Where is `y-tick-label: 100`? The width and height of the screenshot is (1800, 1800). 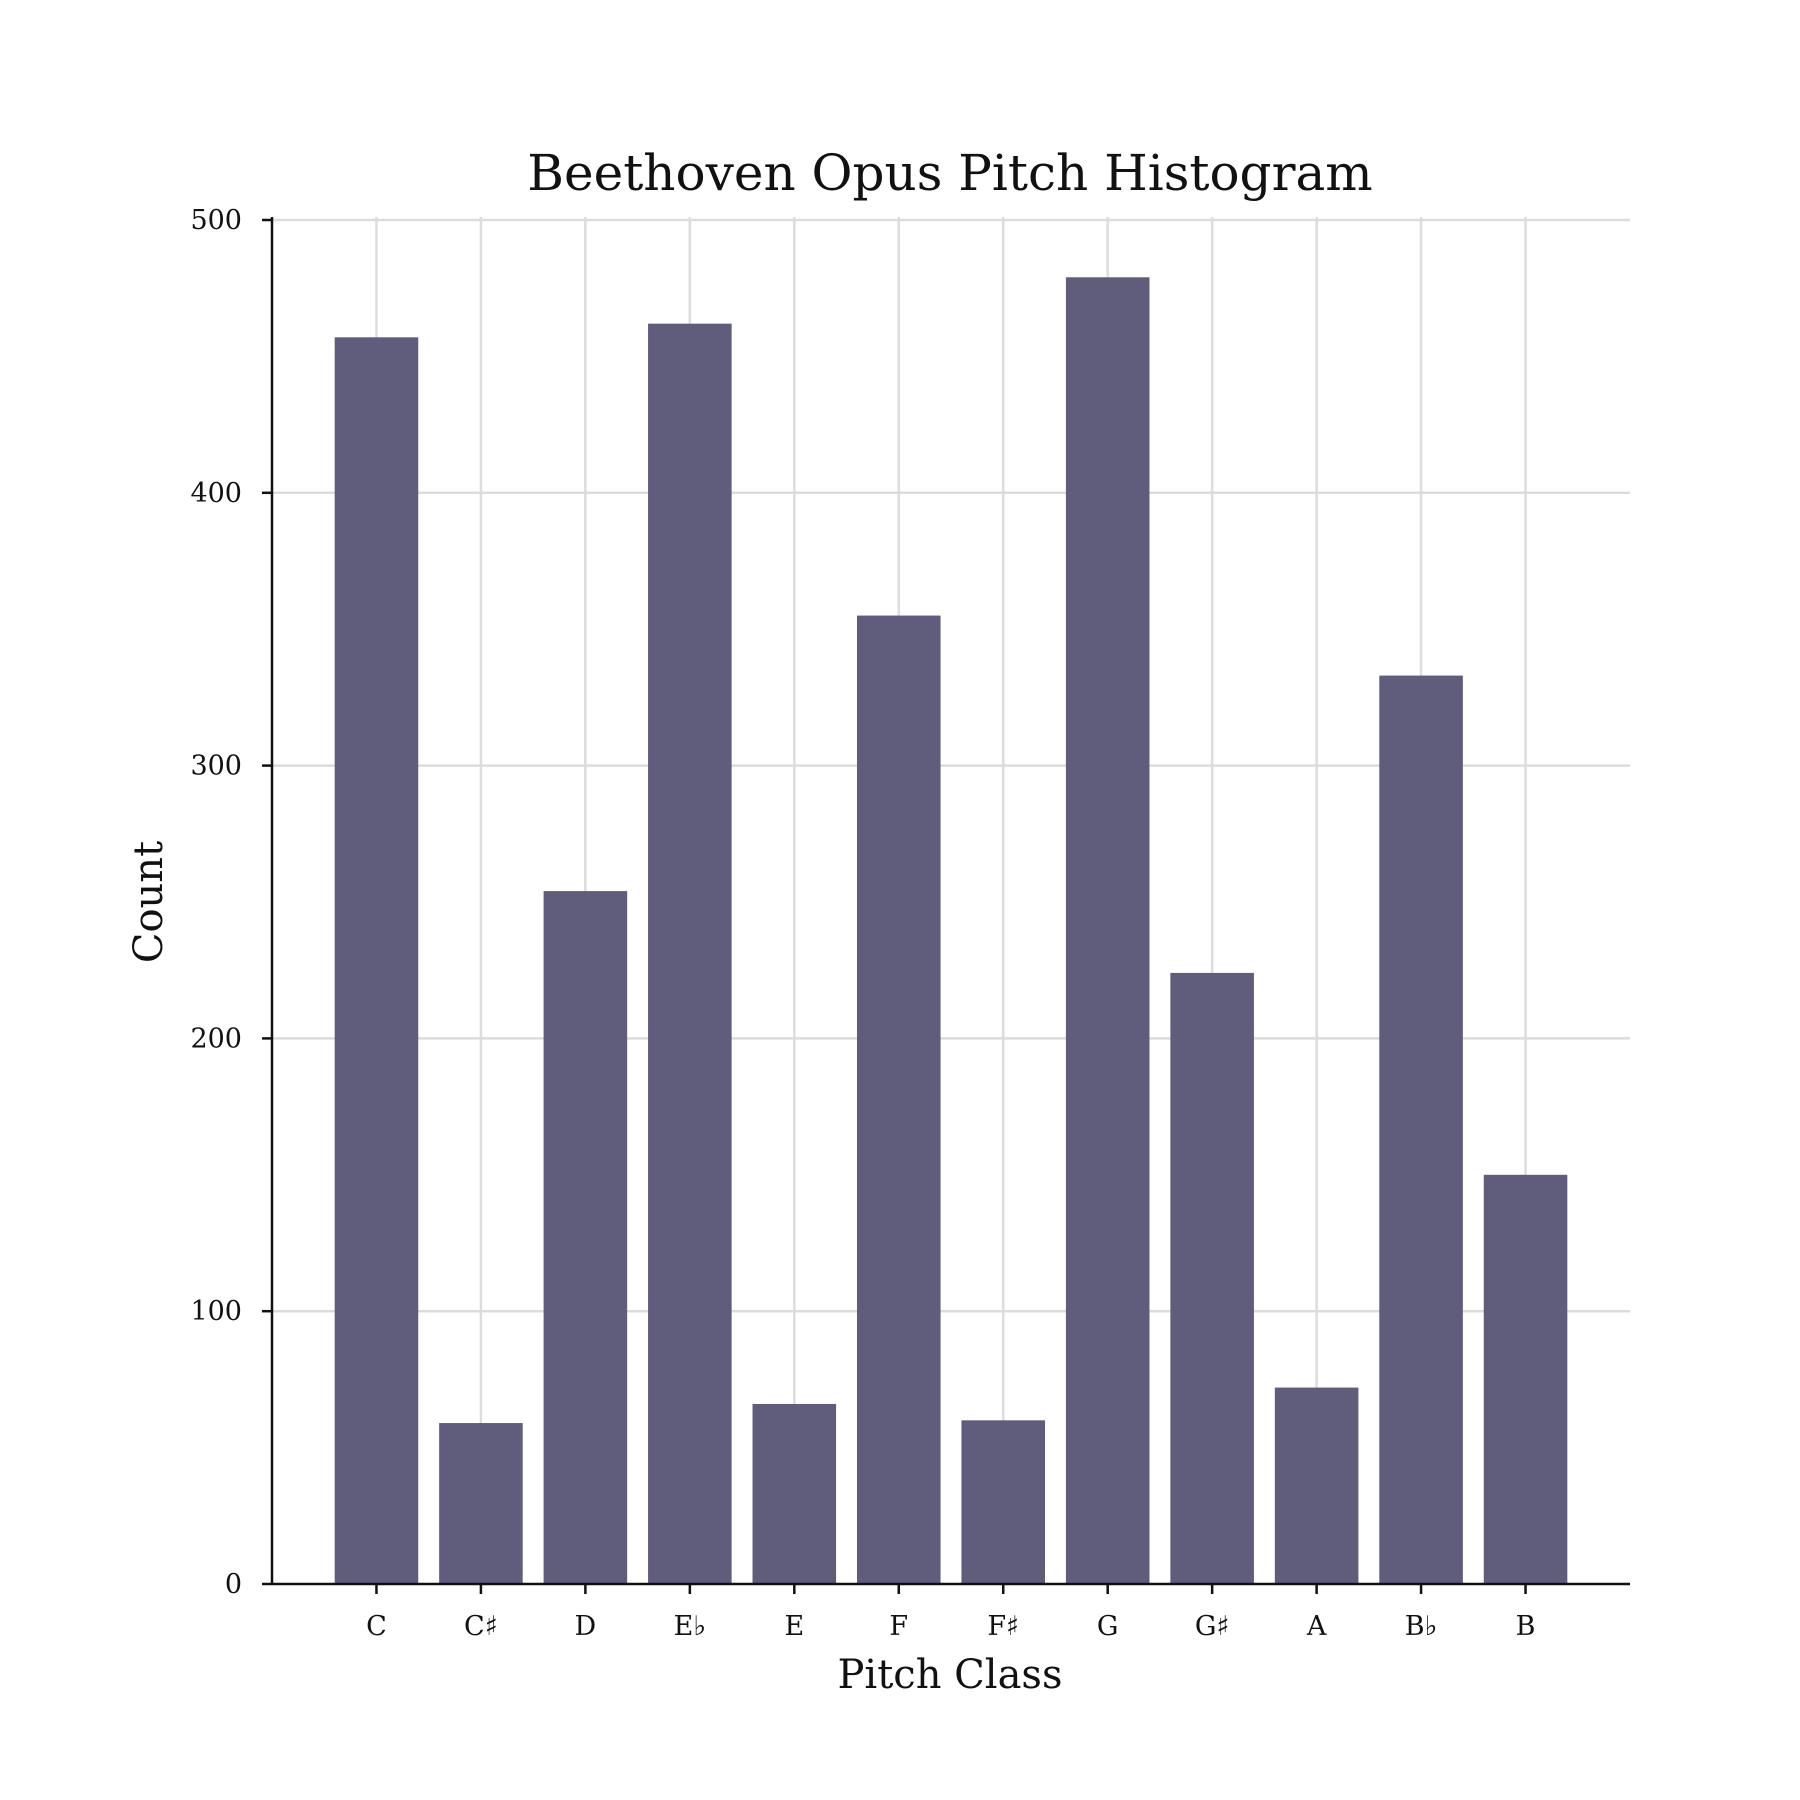 y-tick-label: 100 is located at coordinates (216, 1311).